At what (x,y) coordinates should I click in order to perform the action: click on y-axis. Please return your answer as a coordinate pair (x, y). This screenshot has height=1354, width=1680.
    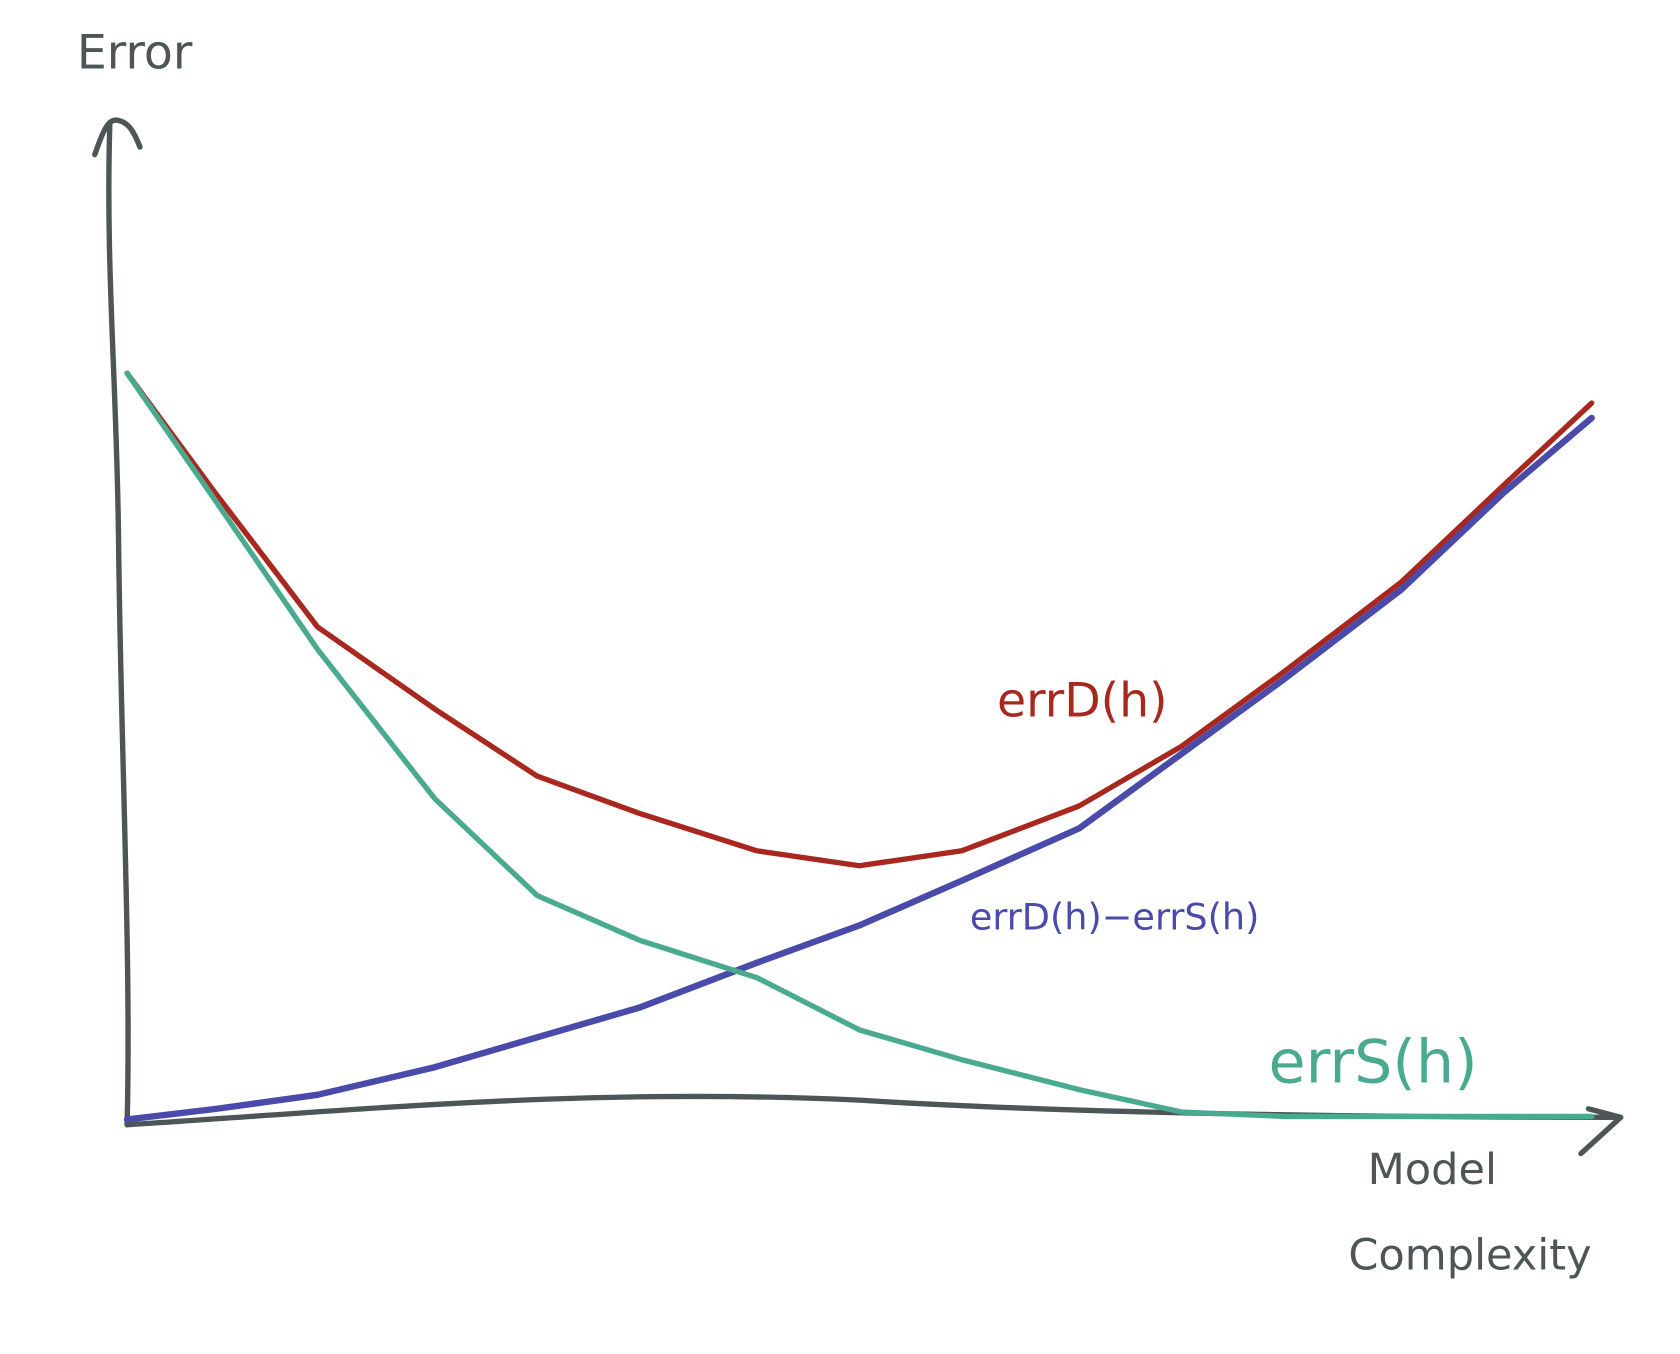
    Looking at the image, I should click on (118, 623).